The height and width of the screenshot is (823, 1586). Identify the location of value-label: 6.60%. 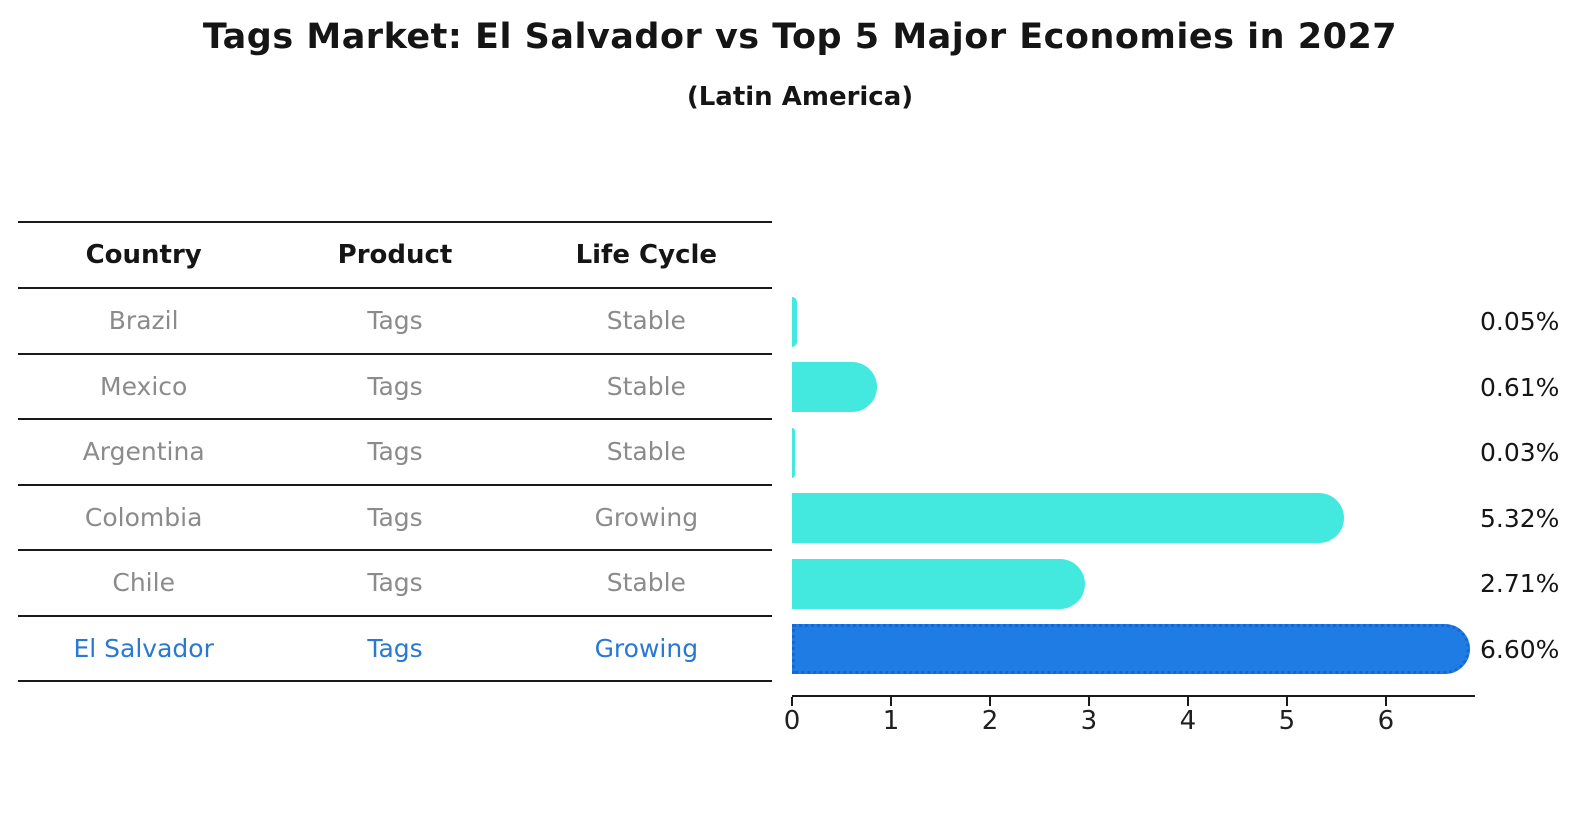
(1520, 649).